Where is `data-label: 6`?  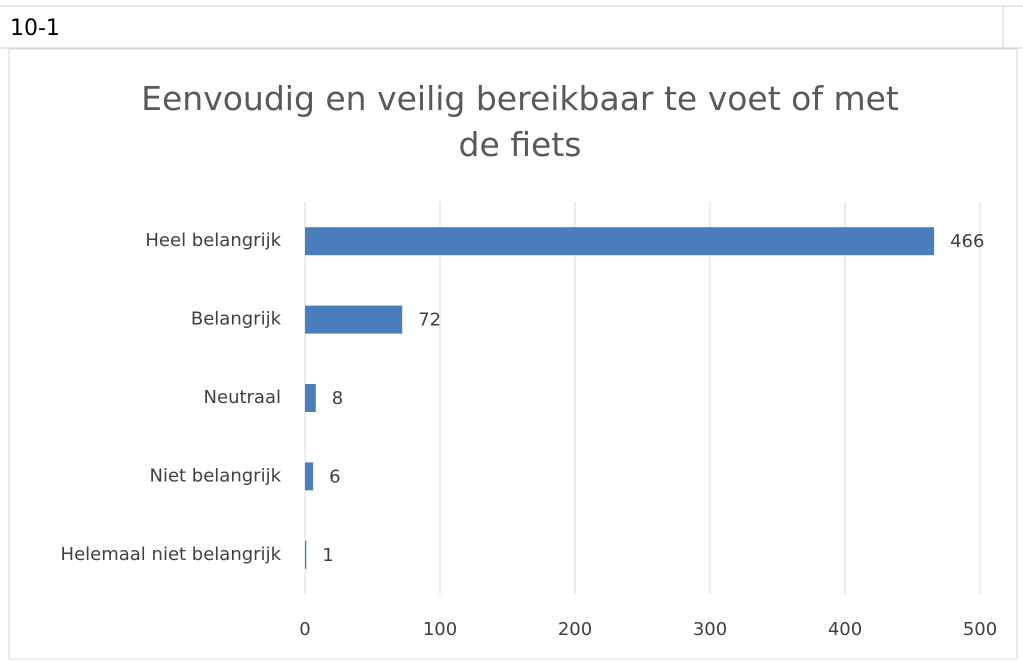 data-label: 6 is located at coordinates (334, 476).